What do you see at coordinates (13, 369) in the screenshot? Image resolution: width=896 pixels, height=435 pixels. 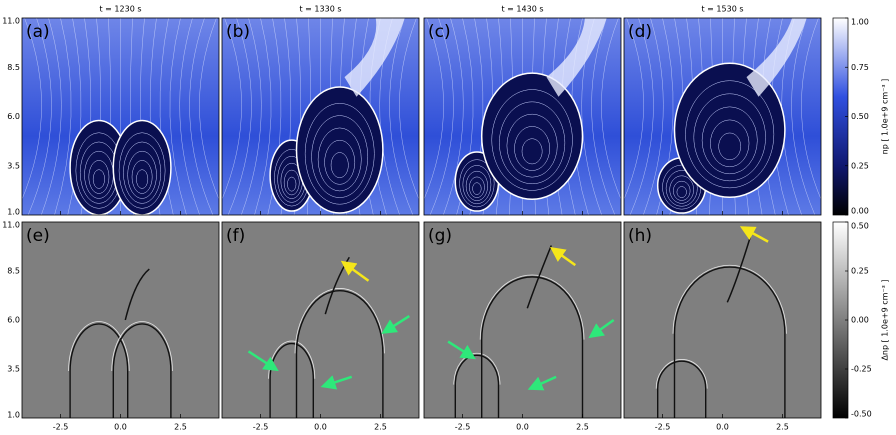 I see `y-tick-label: 3.5` at bounding box center [13, 369].